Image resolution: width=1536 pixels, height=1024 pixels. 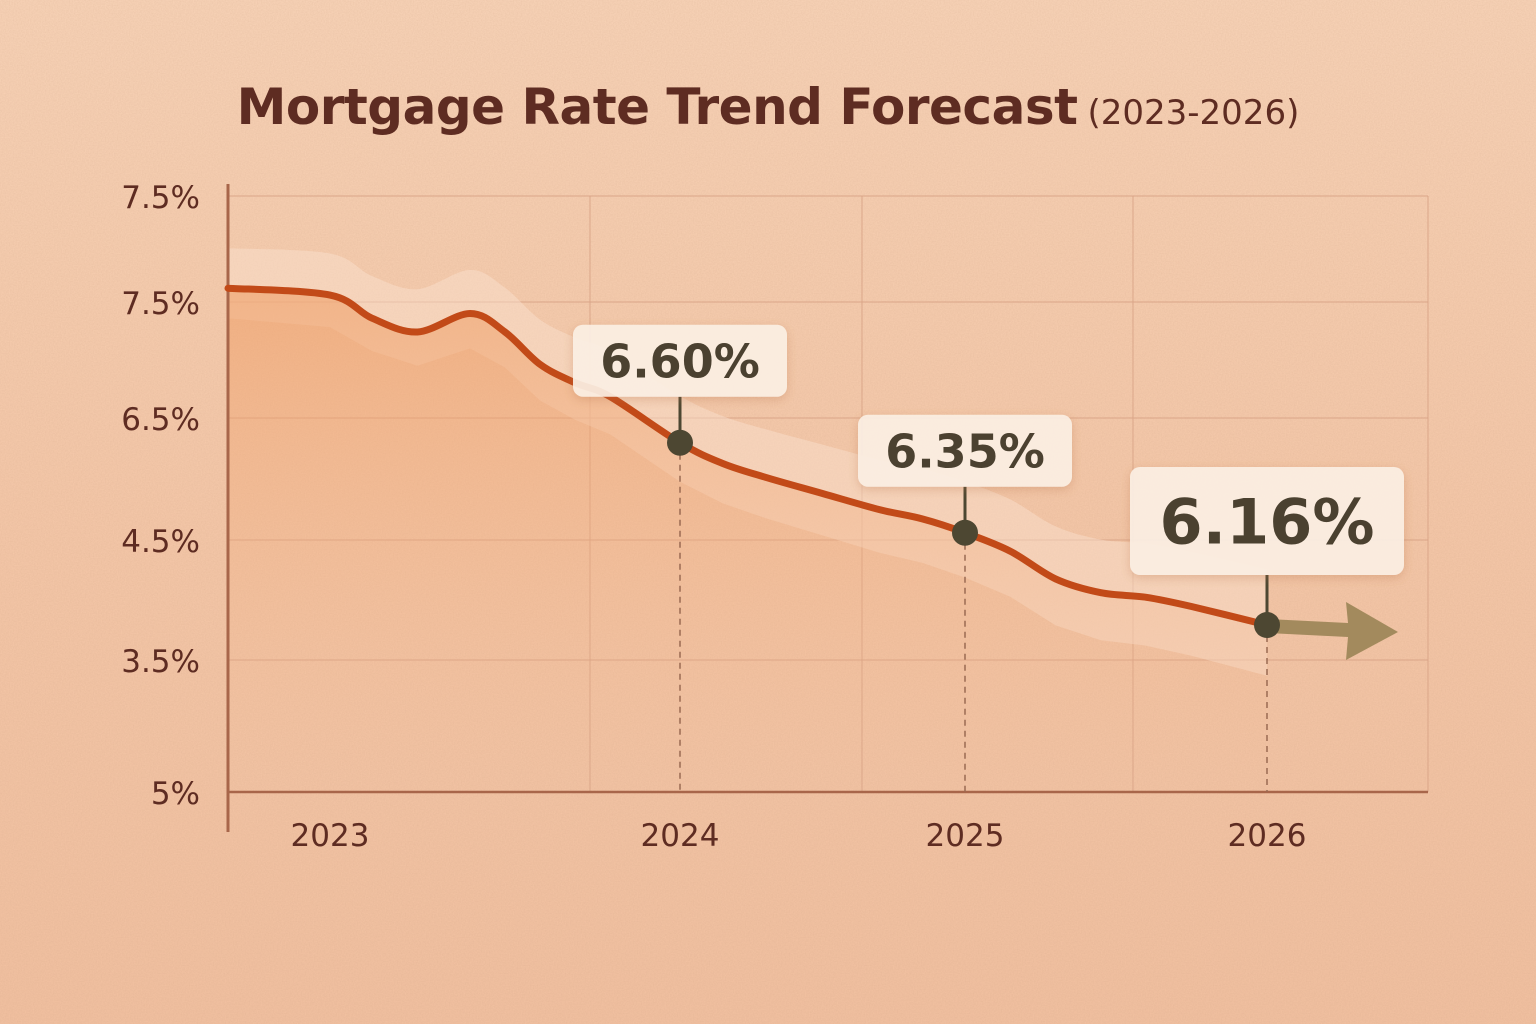 What do you see at coordinates (175, 794) in the screenshot?
I see `y-tick-label: 5%` at bounding box center [175, 794].